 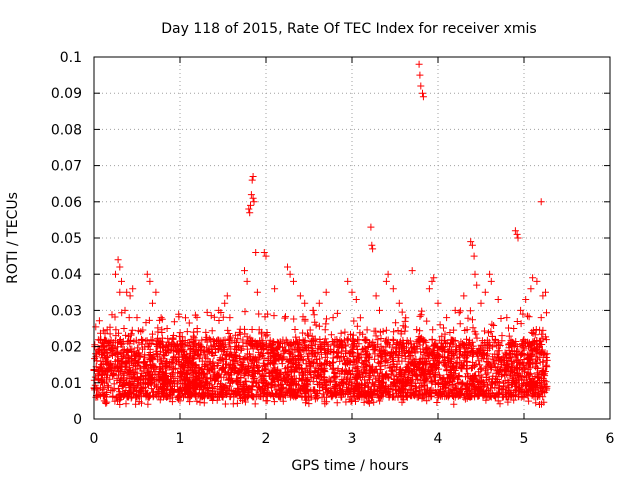 What do you see at coordinates (349, 466) in the screenshot?
I see `x-axis-label: GPS time / hours` at bounding box center [349, 466].